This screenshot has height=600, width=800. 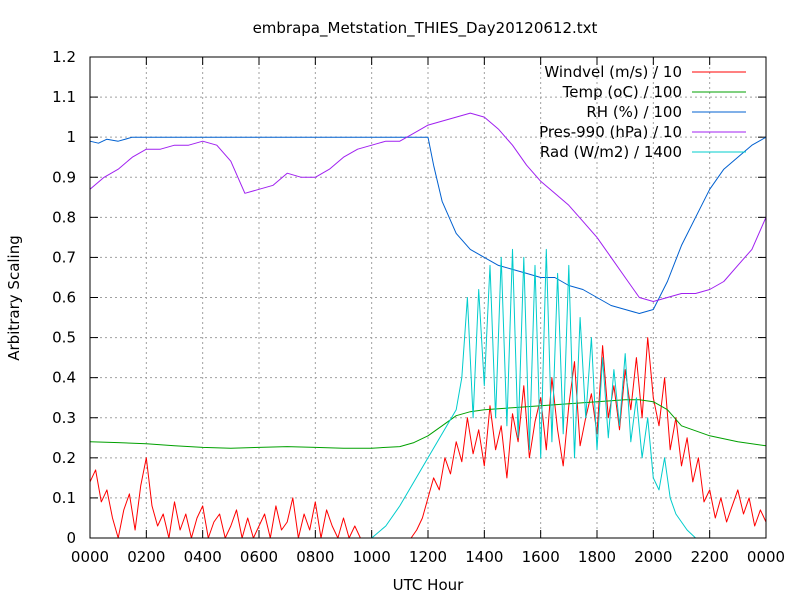 What do you see at coordinates (64, 97) in the screenshot?
I see `y-tick-label: 1.1` at bounding box center [64, 97].